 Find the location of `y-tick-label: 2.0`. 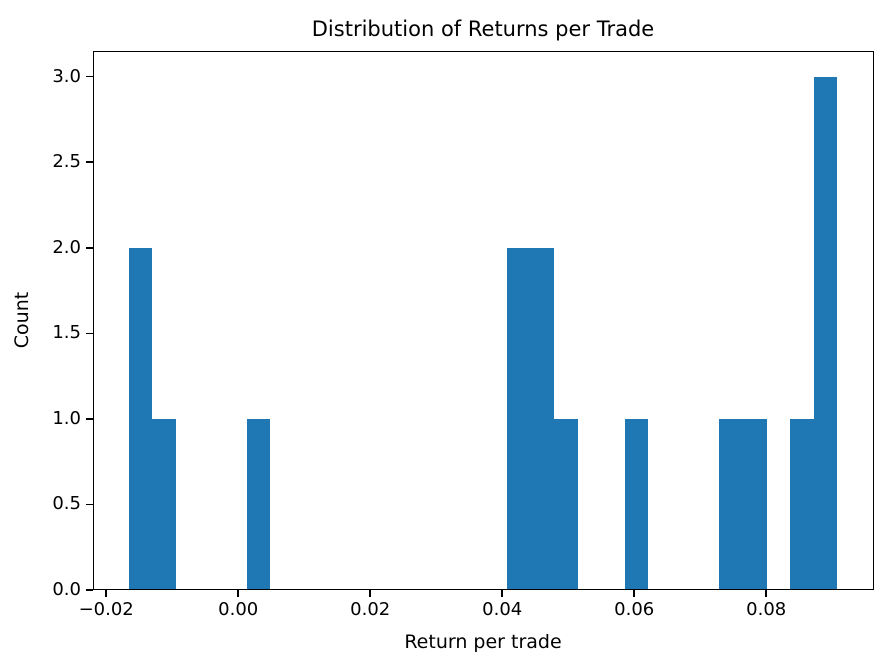

y-tick-label: 2.0 is located at coordinates (66, 247).